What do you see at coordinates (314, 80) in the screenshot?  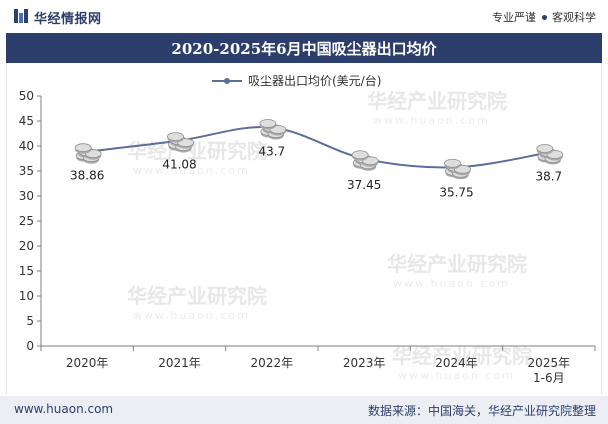 I see `legend-label: 吸尘器出口均价(美元/台)` at bounding box center [314, 80].